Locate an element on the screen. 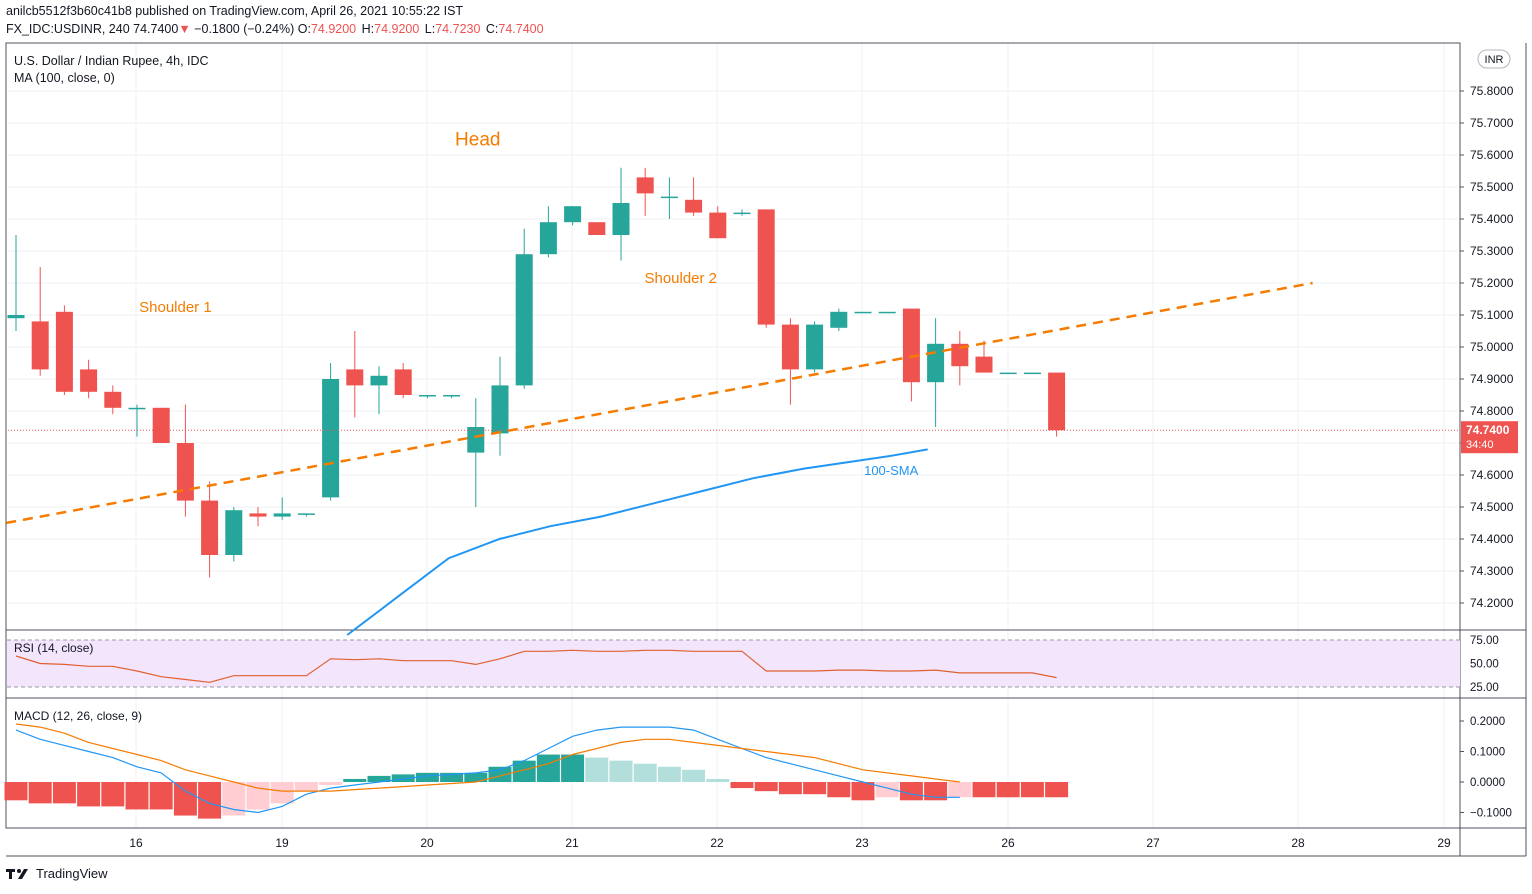  x-tick-label: 22 is located at coordinates (717, 843).